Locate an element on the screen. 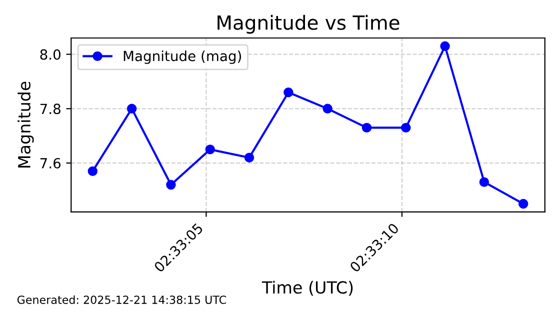  y-axis-title: Magnitude is located at coordinates (26, 125).